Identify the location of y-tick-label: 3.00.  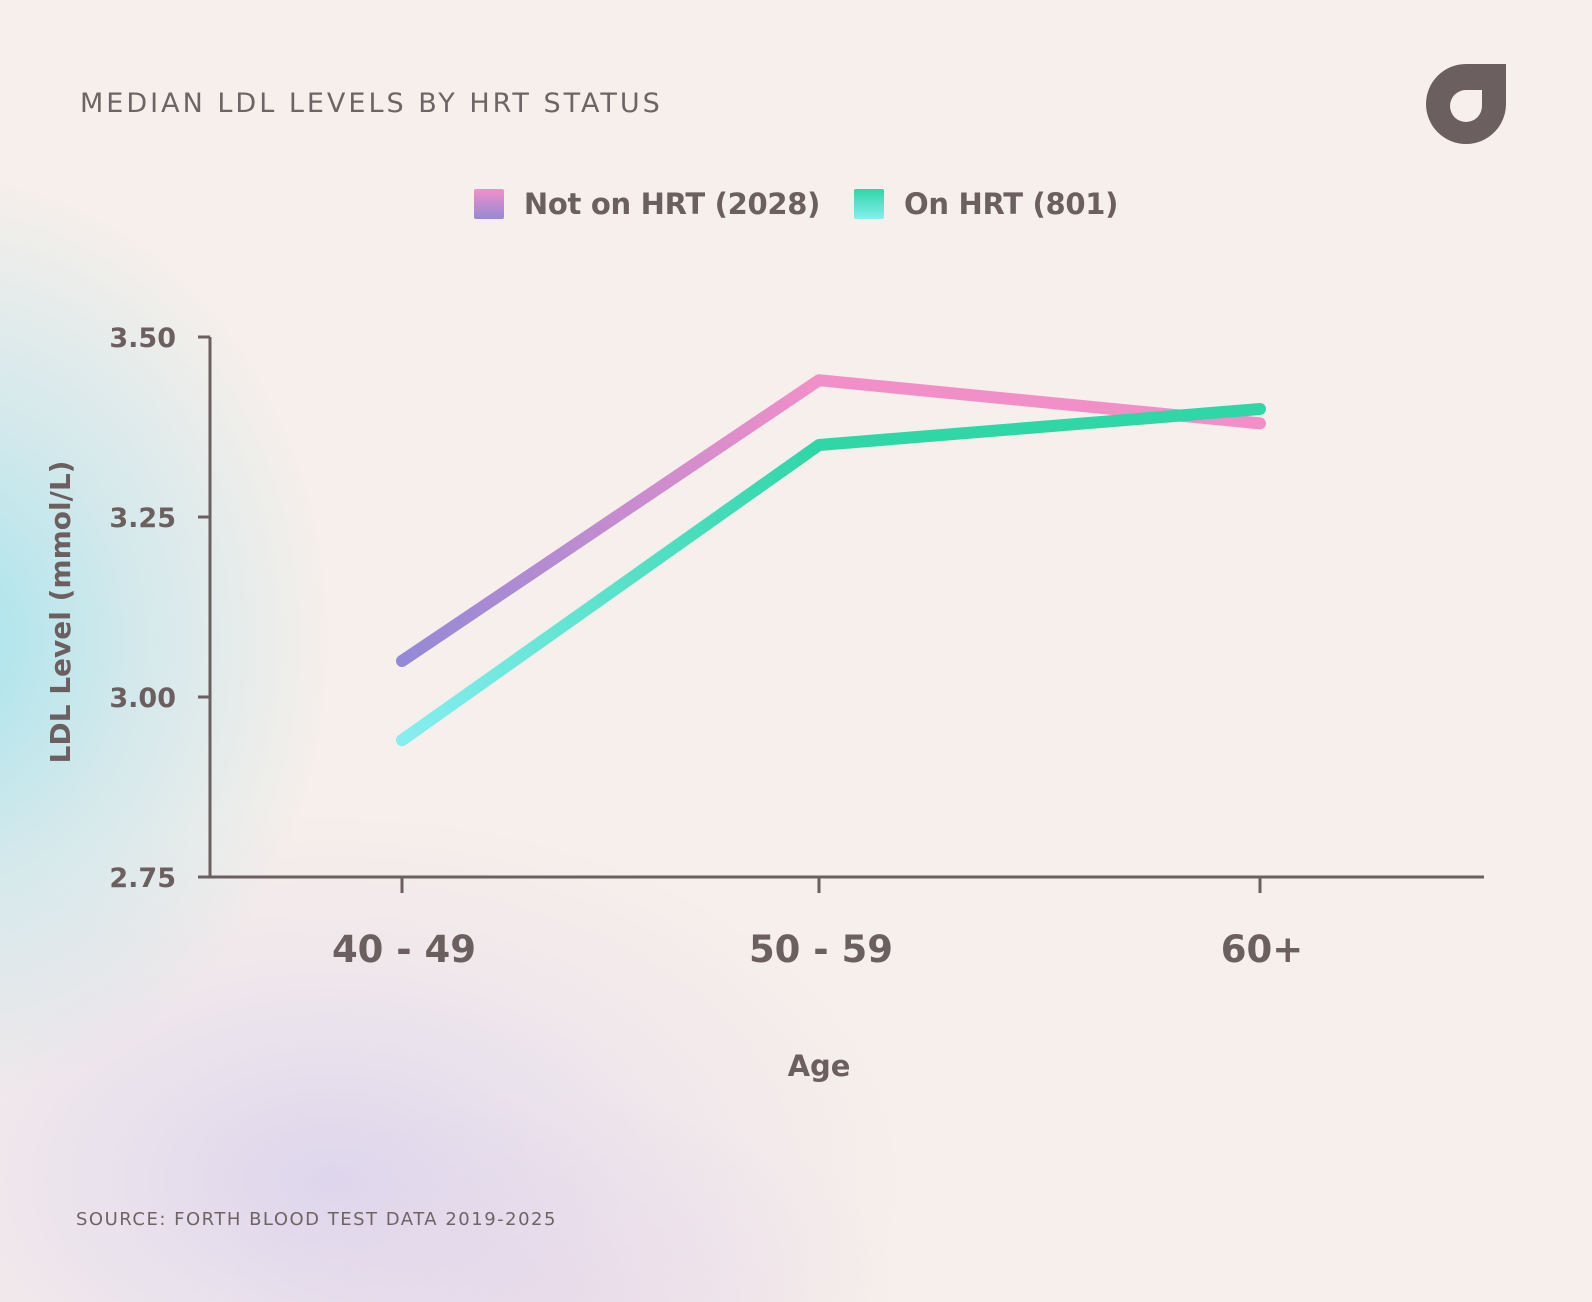
(142, 698).